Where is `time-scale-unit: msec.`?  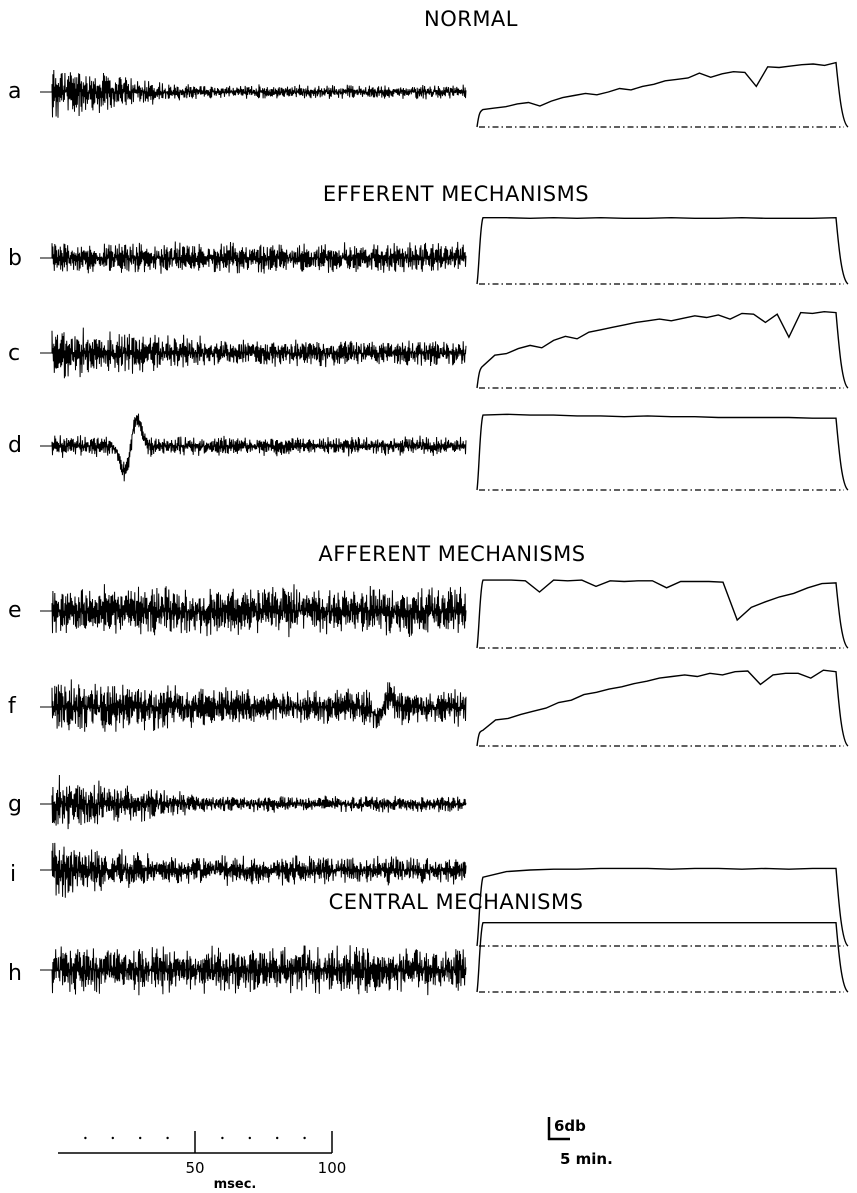
time-scale-unit: msec. is located at coordinates (235, 1184).